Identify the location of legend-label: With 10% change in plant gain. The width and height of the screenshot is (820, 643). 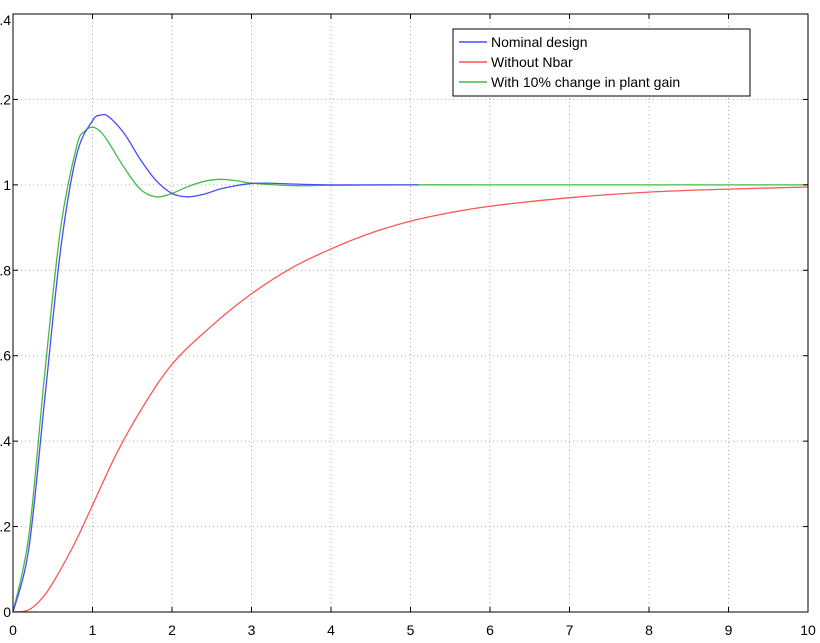
(585, 82).